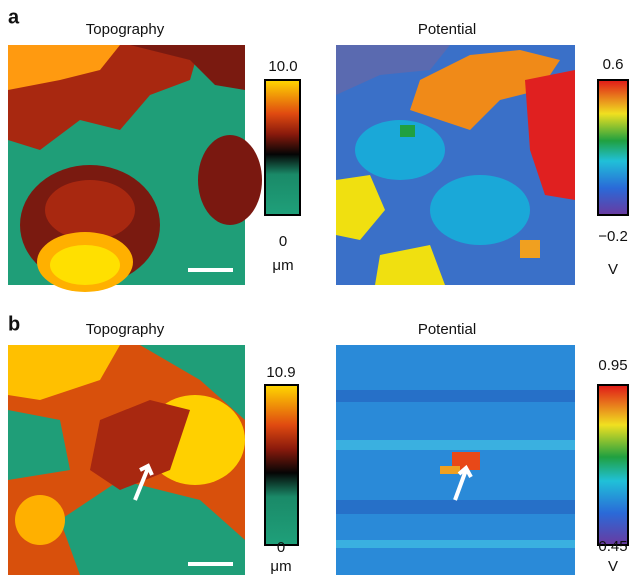  I want to click on colorbar-max: 0.95, so click(612, 365).